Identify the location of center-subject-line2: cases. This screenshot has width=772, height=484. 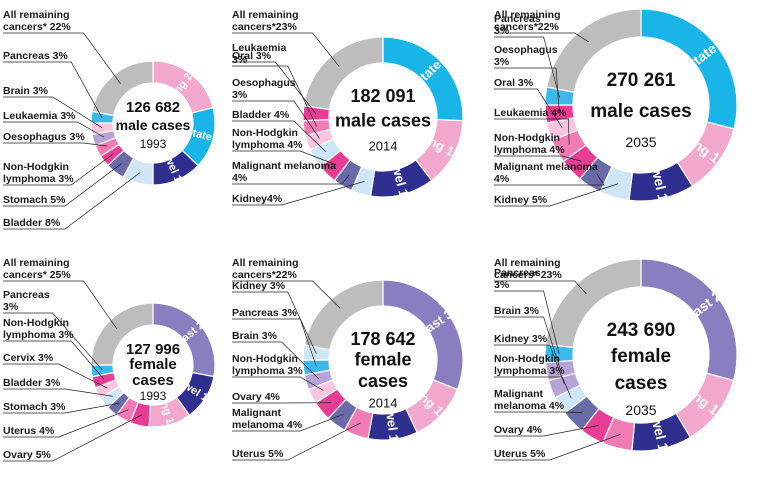
(383, 381).